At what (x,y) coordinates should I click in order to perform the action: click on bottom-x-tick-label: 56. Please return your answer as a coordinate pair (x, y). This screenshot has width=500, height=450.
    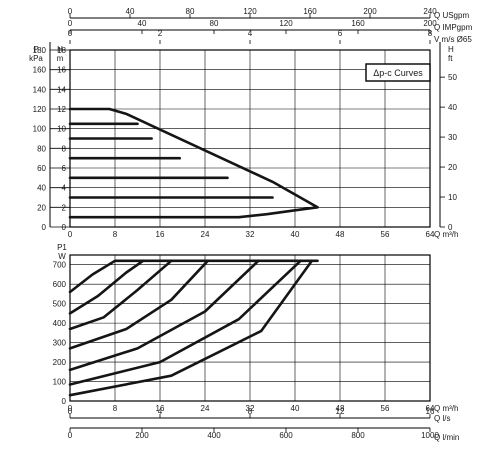
    Looking at the image, I should click on (385, 408).